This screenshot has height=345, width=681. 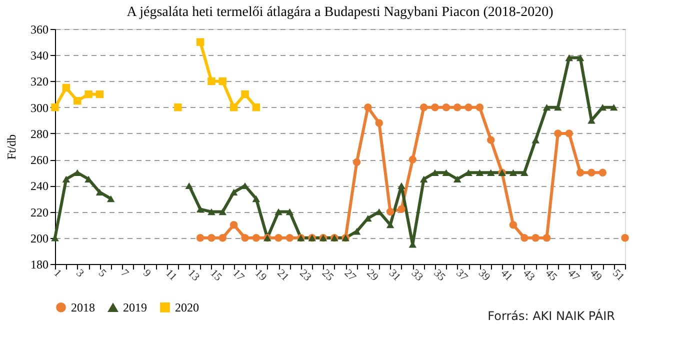 I want to click on x-tick-label: 29, so click(x=372, y=275).